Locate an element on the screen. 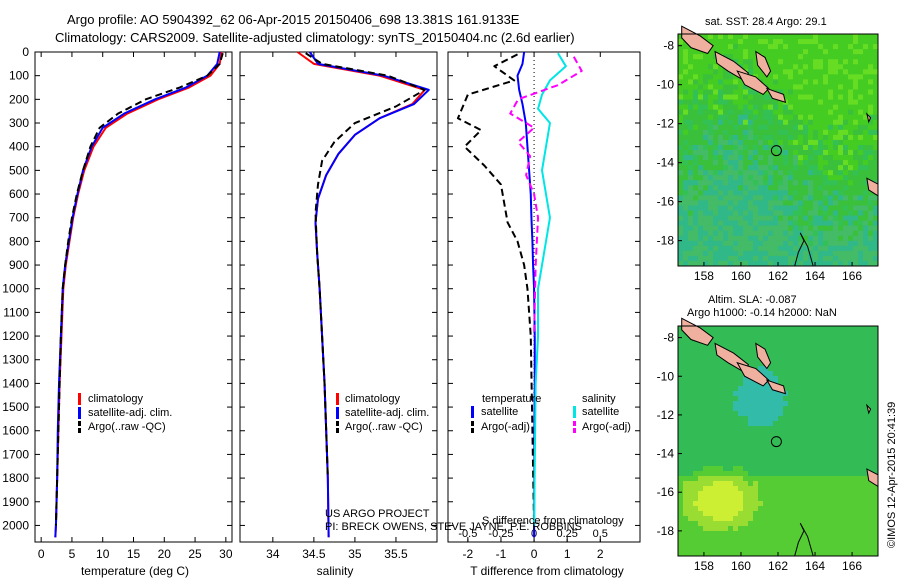  legend-swatch-s-argo is located at coordinates (574, 430).